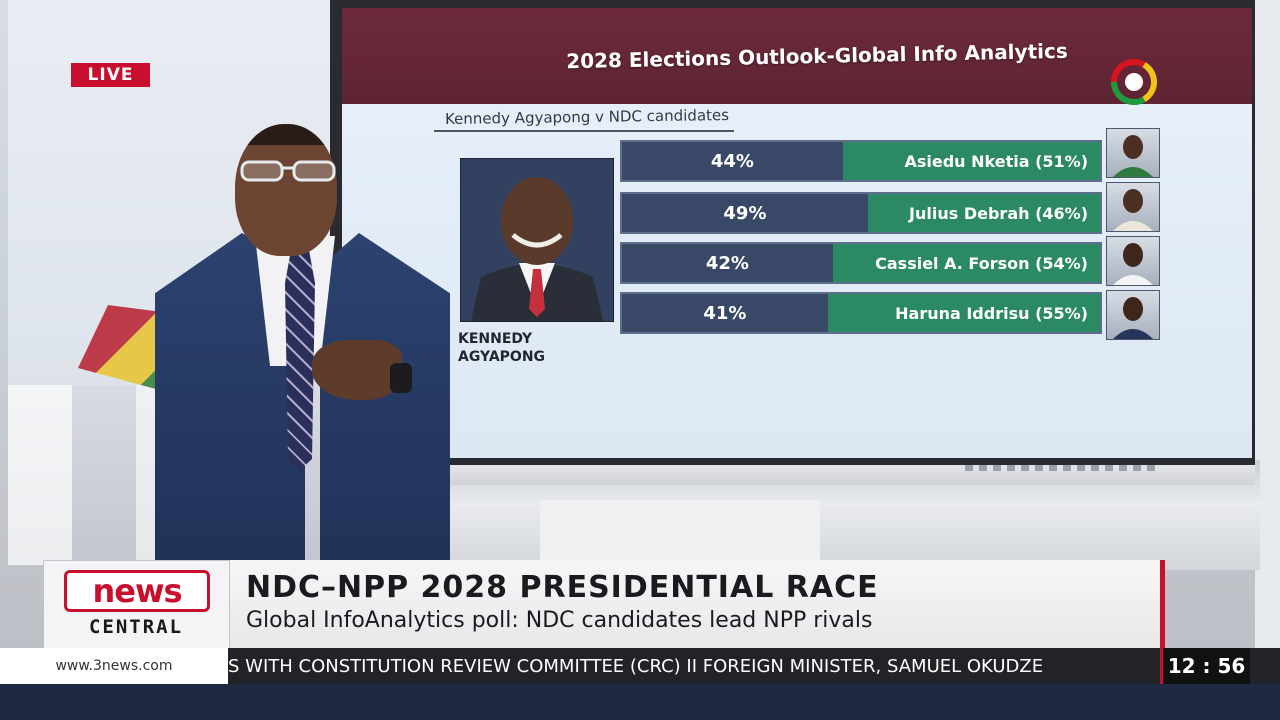 Image resolution: width=1280 pixels, height=720 pixels. What do you see at coordinates (725, 313) in the screenshot?
I see `agyapong-share: 41%` at bounding box center [725, 313].